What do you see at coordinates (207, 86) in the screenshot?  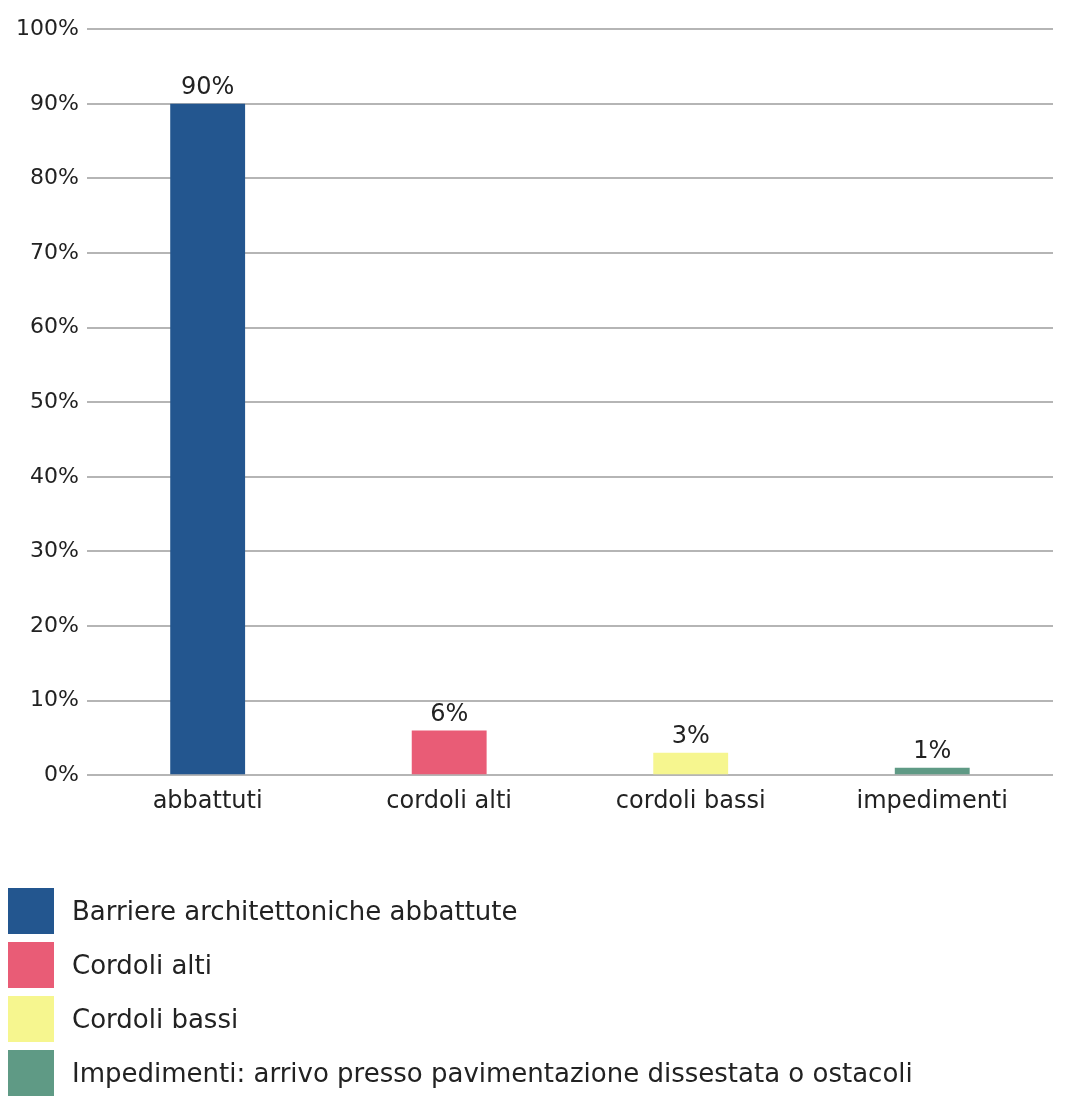 I see `data-label: 90%` at bounding box center [207, 86].